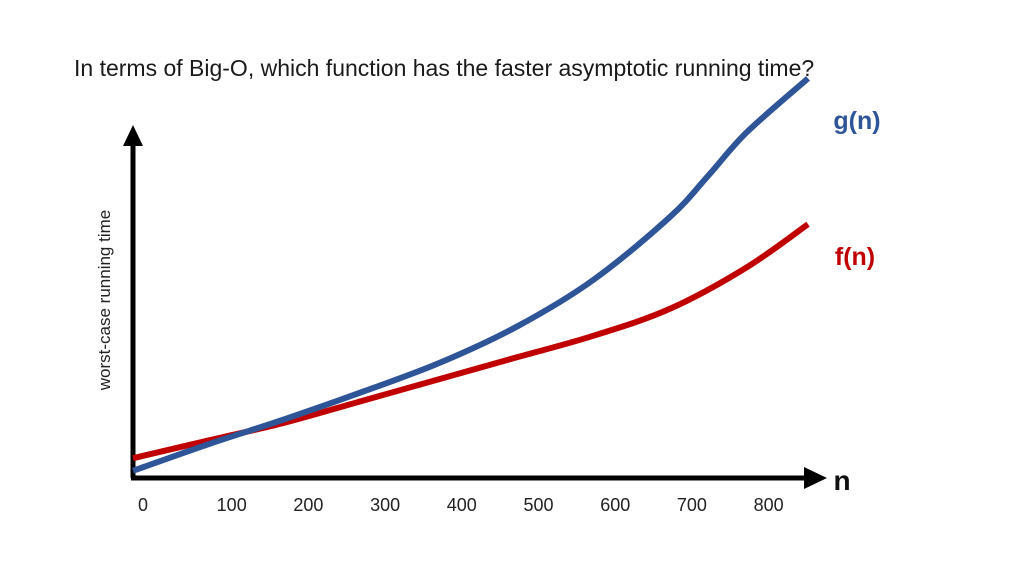 The height and width of the screenshot is (576, 1024). What do you see at coordinates (692, 505) in the screenshot?
I see `x-tick-label: 700` at bounding box center [692, 505].